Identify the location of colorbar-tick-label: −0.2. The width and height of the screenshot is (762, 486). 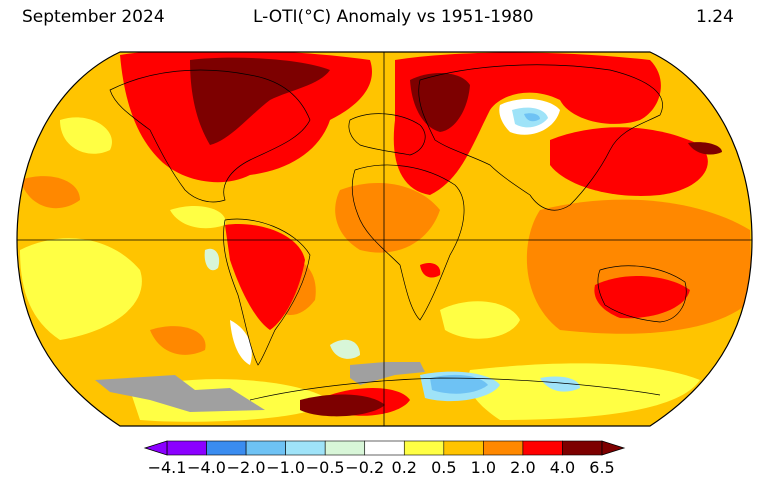
(365, 467).